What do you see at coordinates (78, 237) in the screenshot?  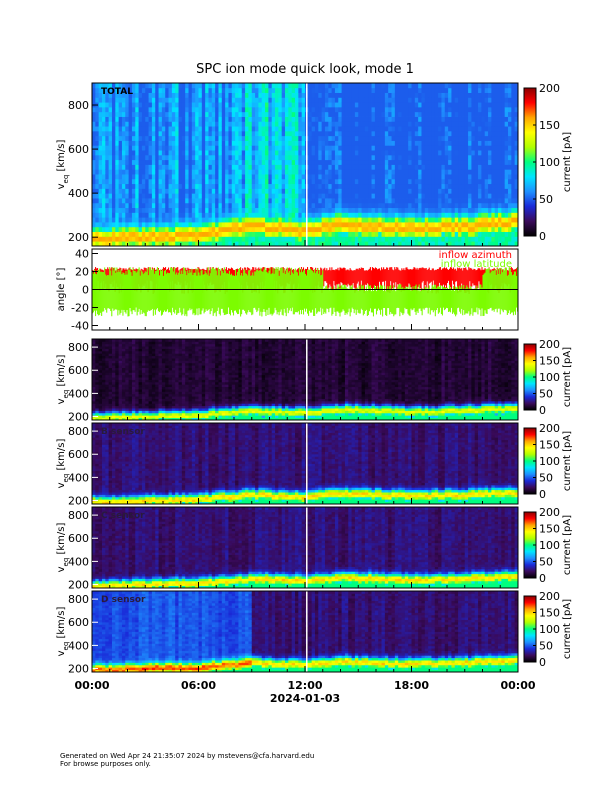 I see `y-tick-label: 200` at bounding box center [78, 237].